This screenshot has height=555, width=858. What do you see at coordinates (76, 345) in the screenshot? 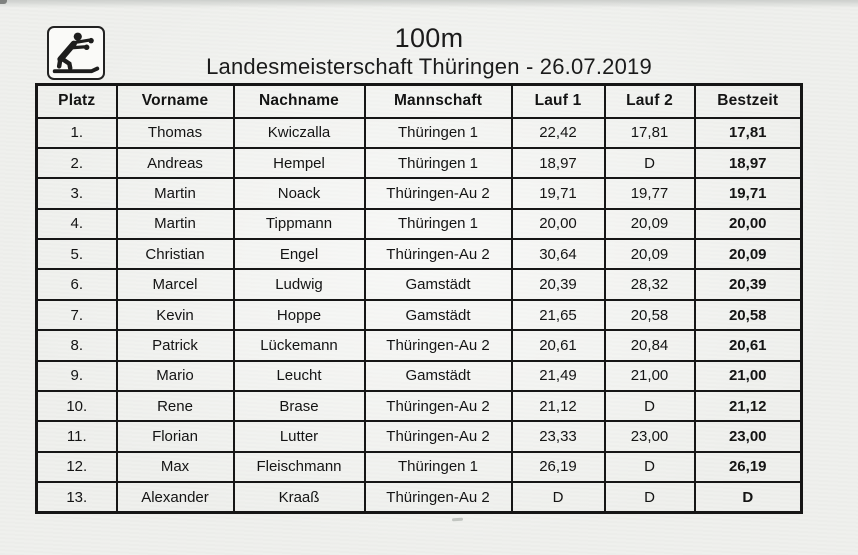
I see `cell-platz: 8.` at bounding box center [76, 345].